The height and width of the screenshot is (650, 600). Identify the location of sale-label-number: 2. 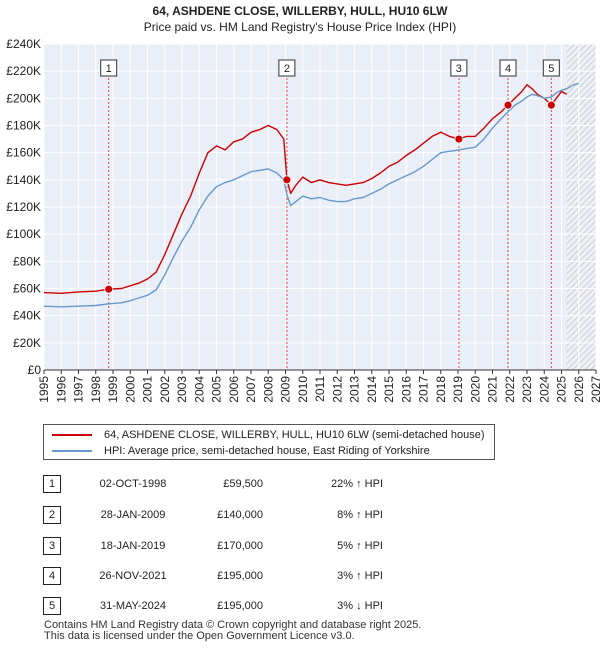
(287, 69).